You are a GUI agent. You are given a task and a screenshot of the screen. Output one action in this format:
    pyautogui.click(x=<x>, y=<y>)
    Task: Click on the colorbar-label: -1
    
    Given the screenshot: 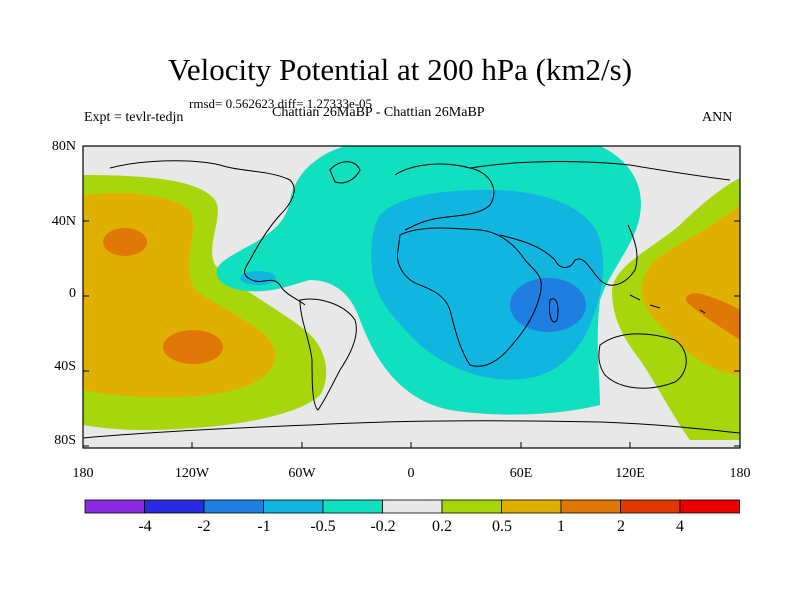 What is the action you would take?
    pyautogui.click(x=264, y=526)
    